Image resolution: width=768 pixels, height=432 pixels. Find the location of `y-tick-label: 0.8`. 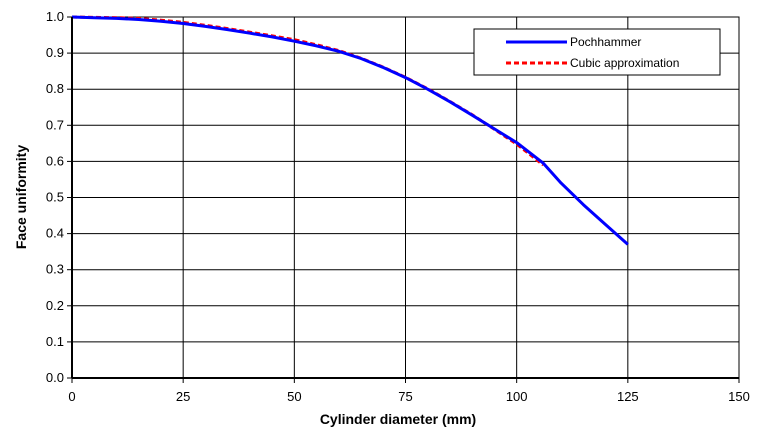

y-tick-label: 0.8 is located at coordinates (55, 88).